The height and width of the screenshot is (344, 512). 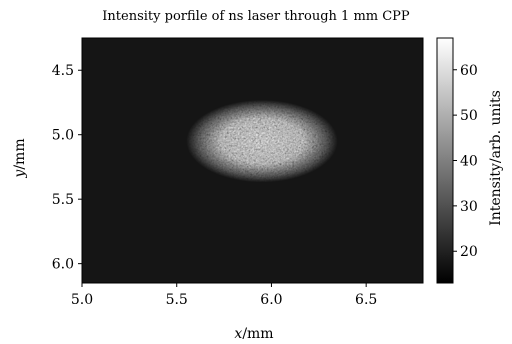 I want to click on y-axis-label: y/mm, so click(x=20, y=158).